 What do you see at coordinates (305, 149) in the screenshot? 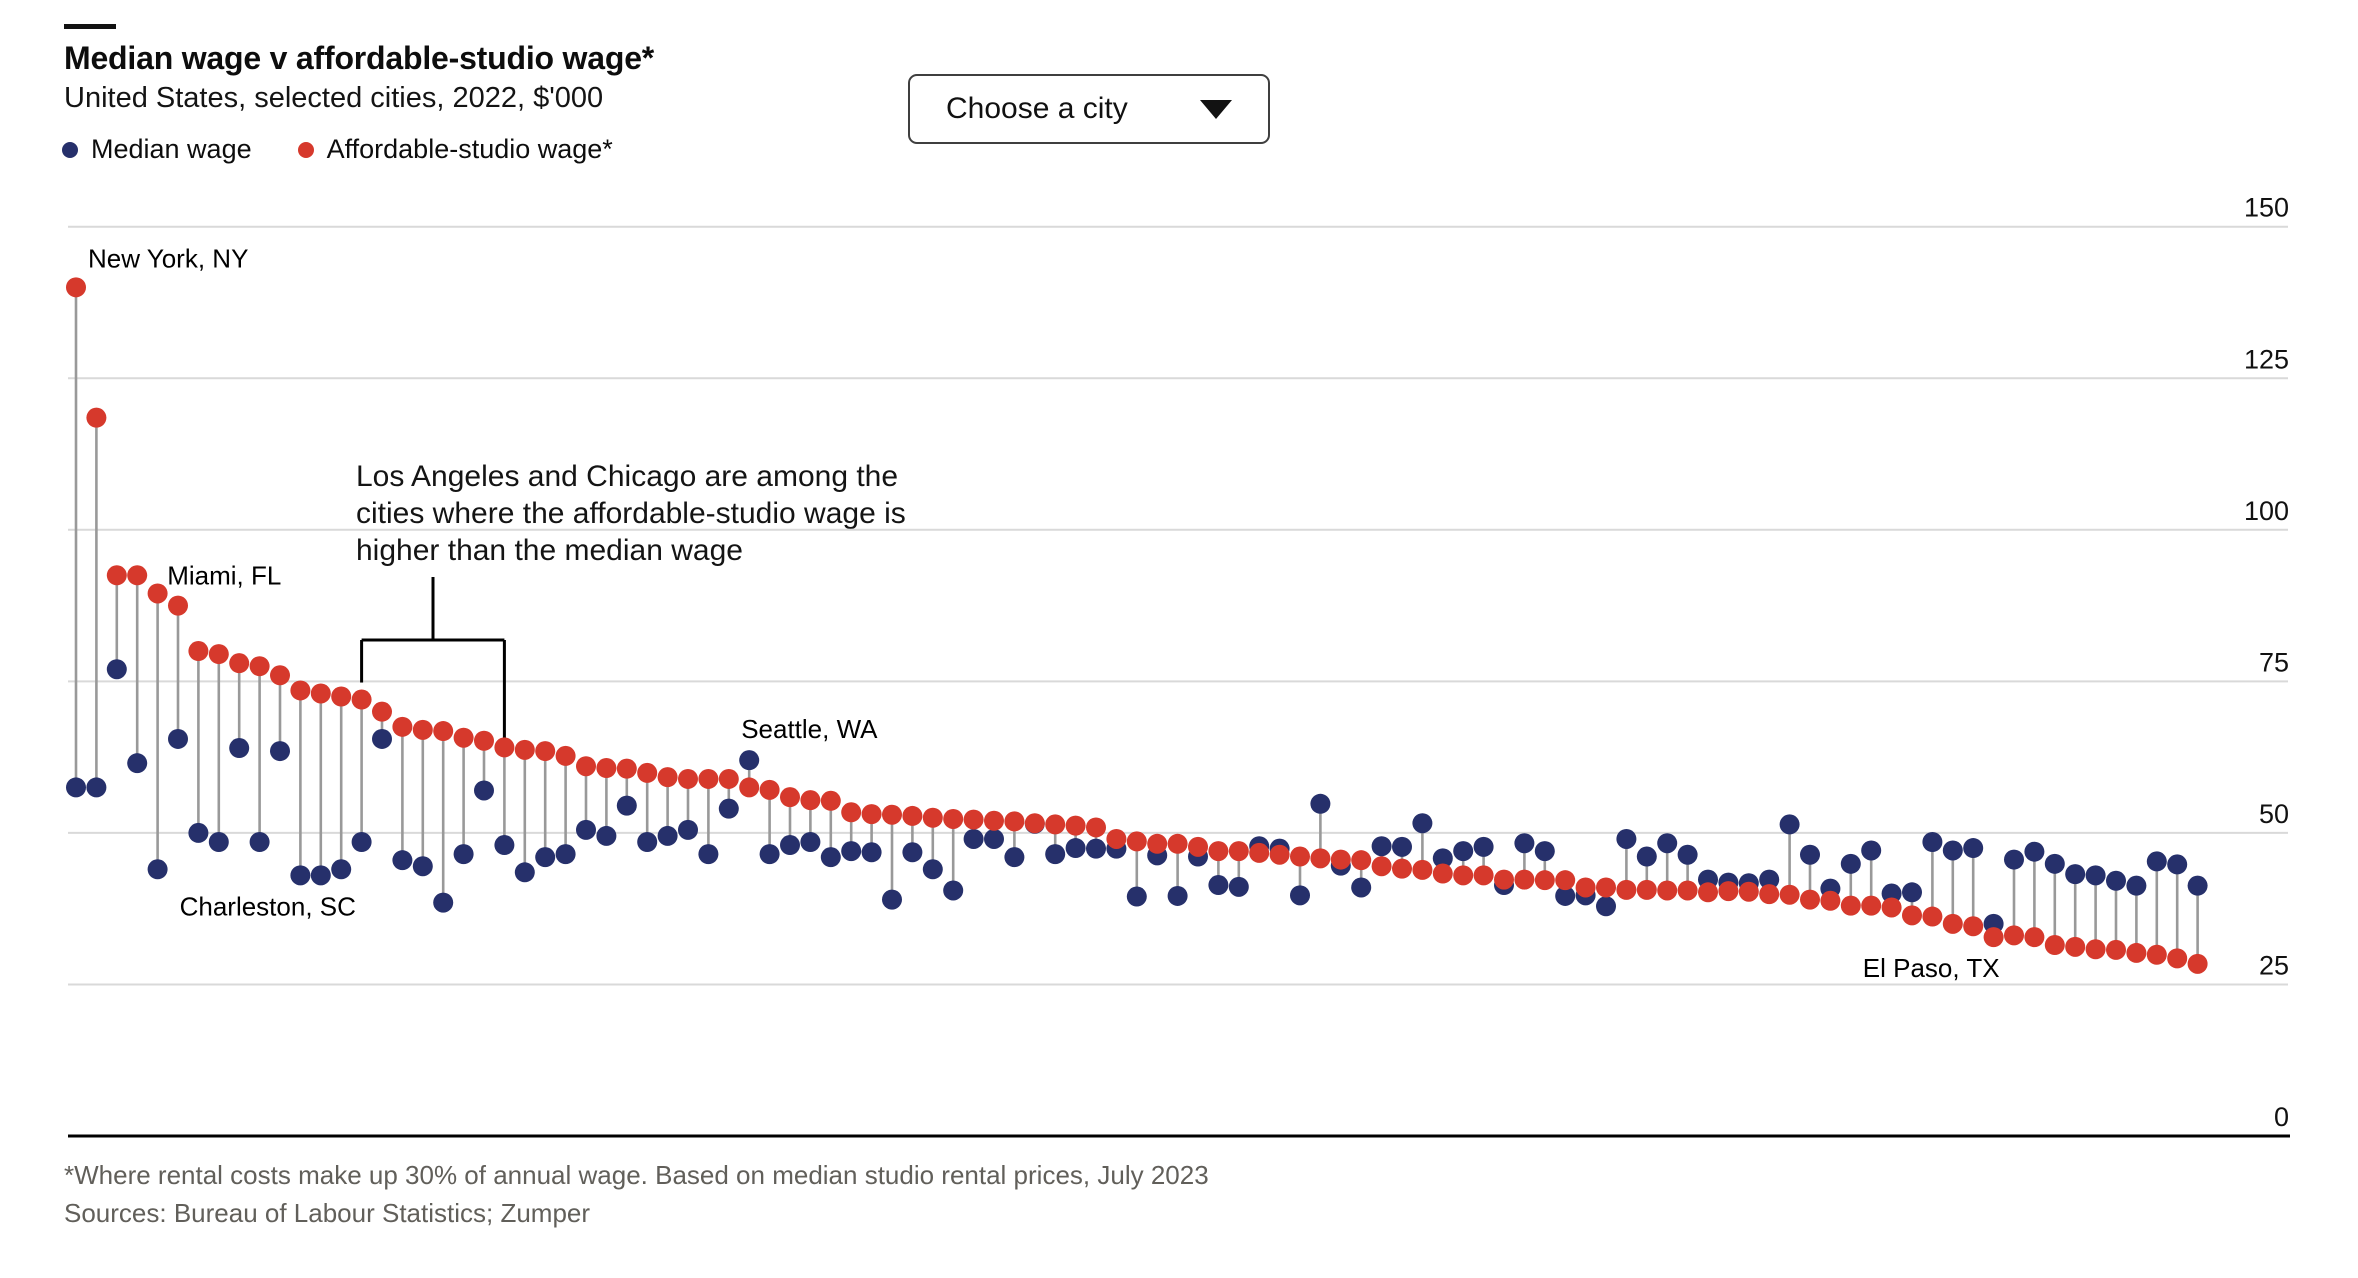
I see `studio-wage-dot-icon` at bounding box center [305, 149].